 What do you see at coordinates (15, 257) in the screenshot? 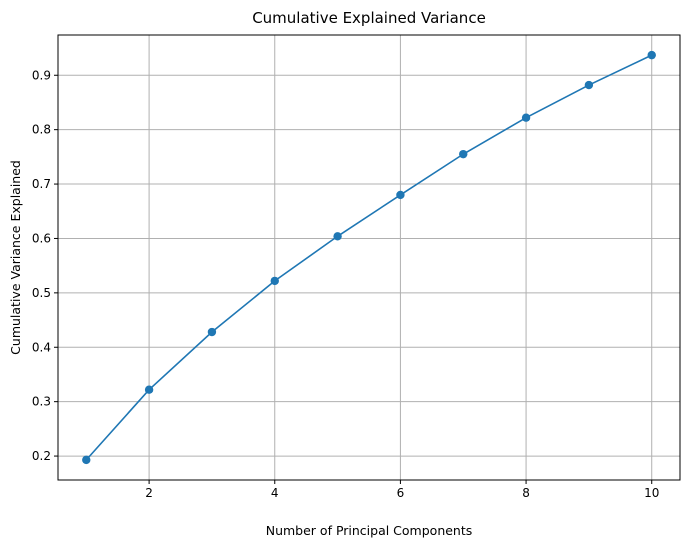
I see `y-axis-label: Cumulative Variance Explained` at bounding box center [15, 257].